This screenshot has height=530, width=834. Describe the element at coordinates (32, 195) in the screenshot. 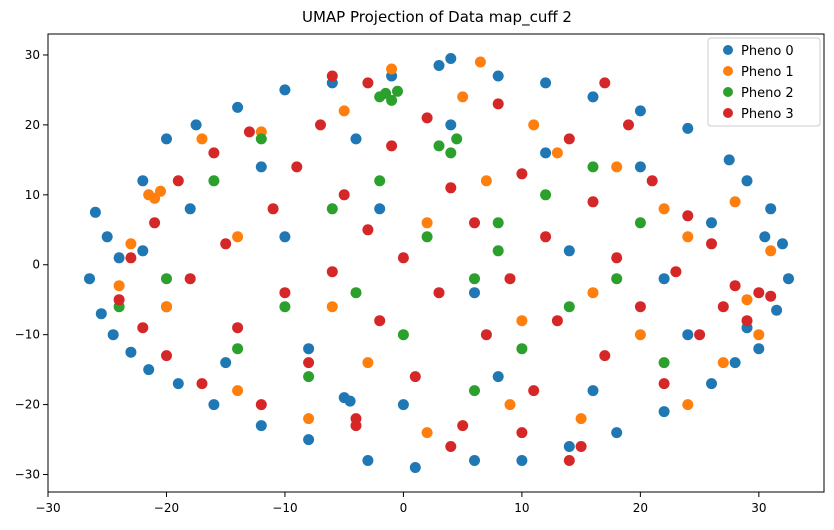

I see `y-tick-label: 10` at that location.